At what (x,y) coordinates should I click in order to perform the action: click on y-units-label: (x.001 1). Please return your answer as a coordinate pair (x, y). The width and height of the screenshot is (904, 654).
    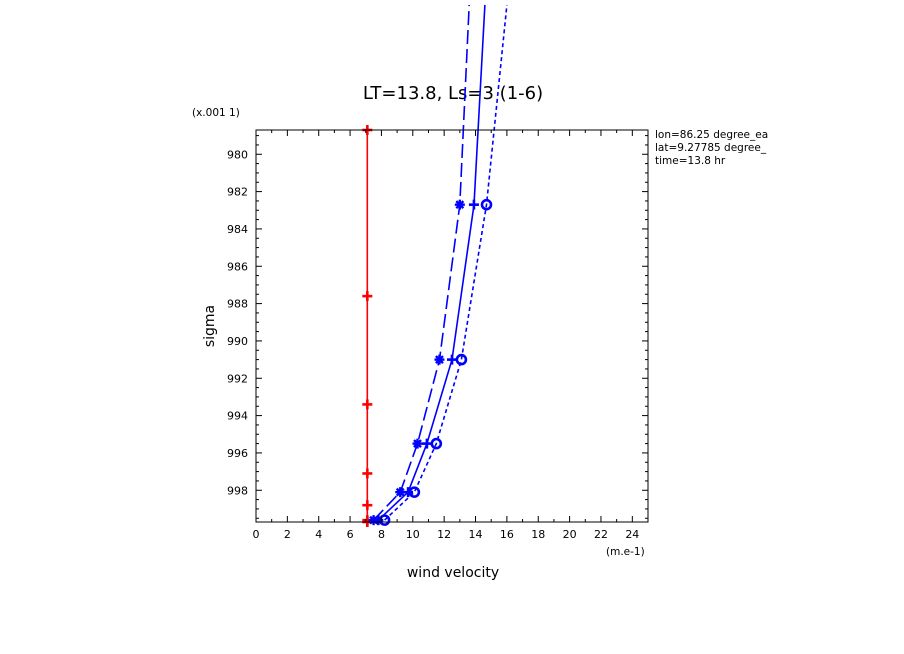
    Looking at the image, I should click on (216, 113).